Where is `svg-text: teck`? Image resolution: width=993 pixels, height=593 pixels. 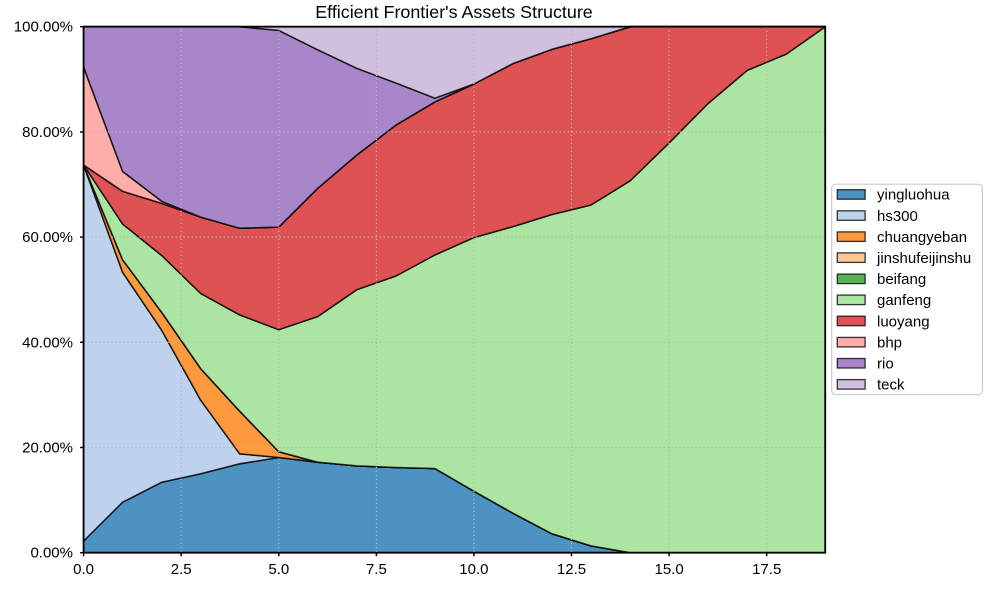 svg-text: teck is located at coordinates (891, 385).